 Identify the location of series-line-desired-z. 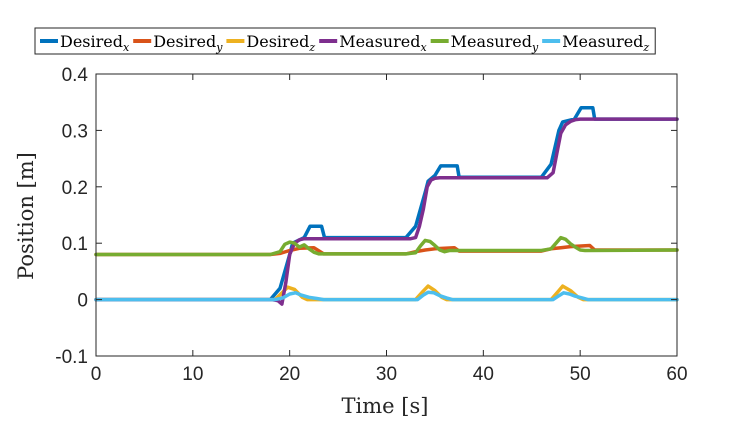
(386, 293).